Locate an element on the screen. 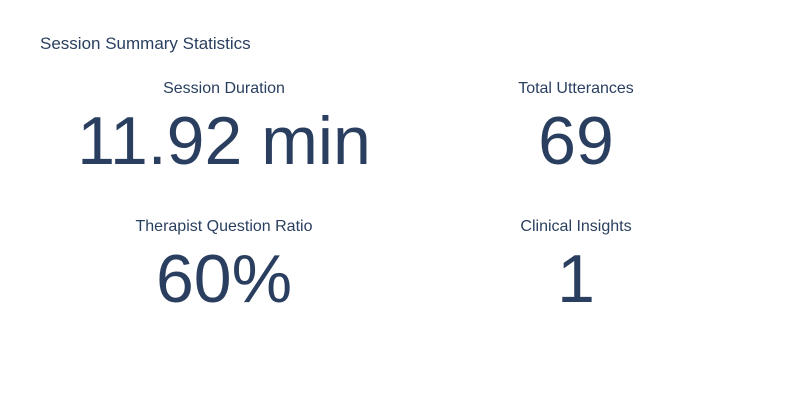 The width and height of the screenshot is (800, 400). metric-therapist-question-ratio: Therapist Question Ratio 60% is located at coordinates (224, 266).